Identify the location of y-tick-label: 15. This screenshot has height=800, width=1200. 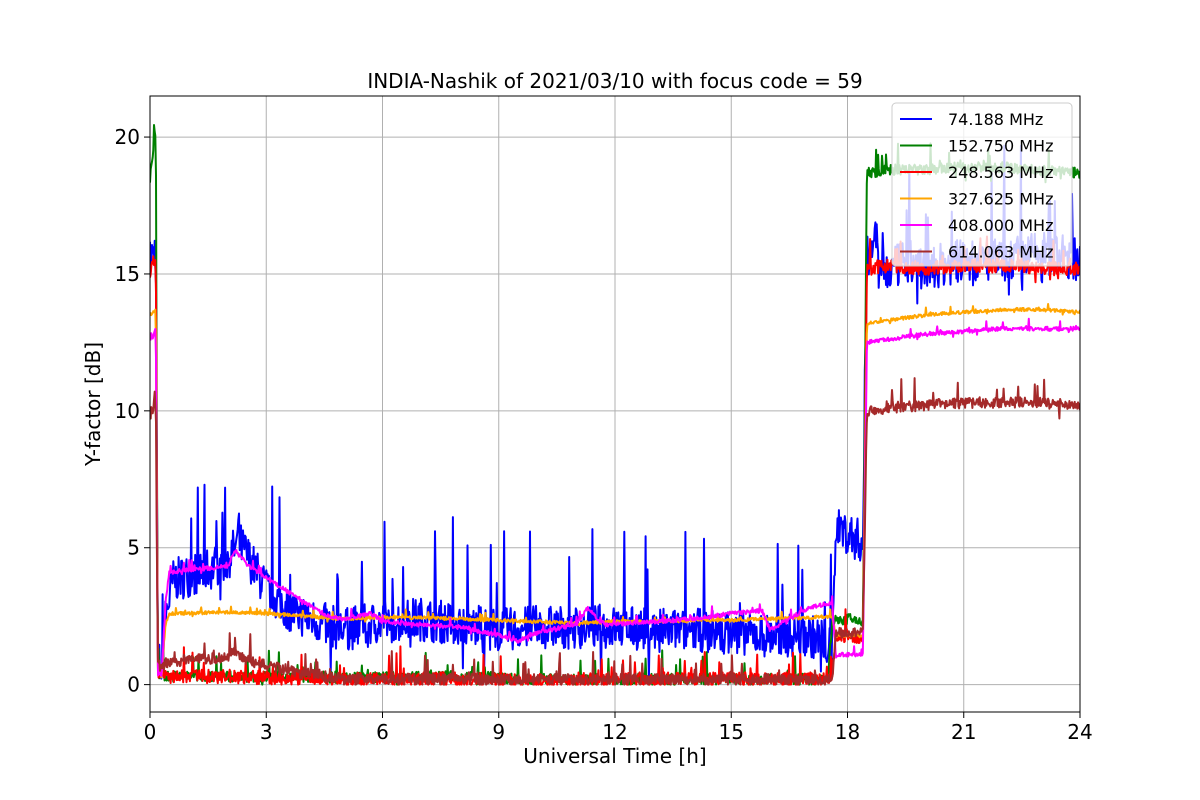
(127, 274).